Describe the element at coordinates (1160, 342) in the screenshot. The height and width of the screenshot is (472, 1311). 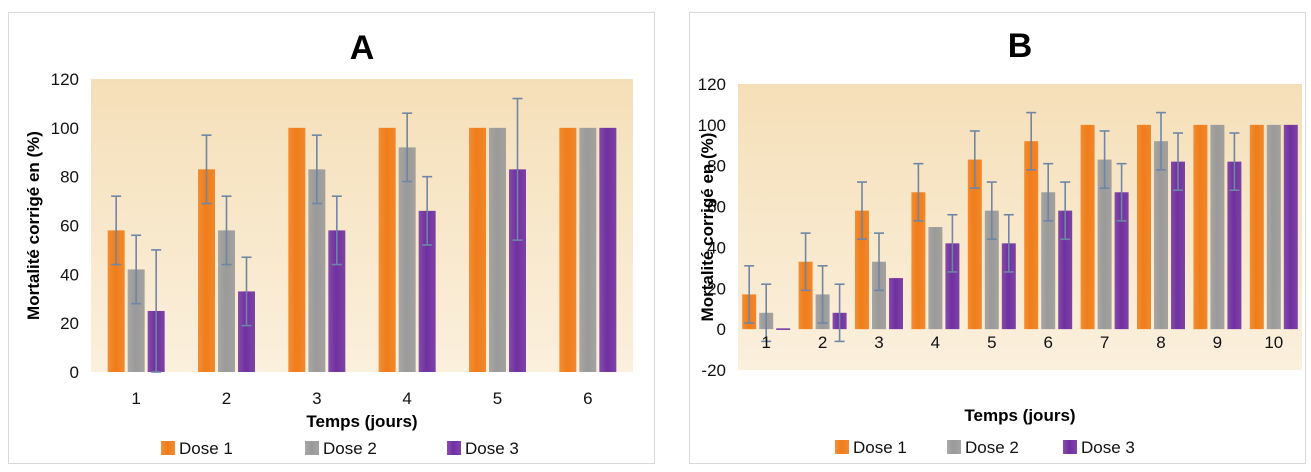
I see `x-tick-label: 8` at that location.